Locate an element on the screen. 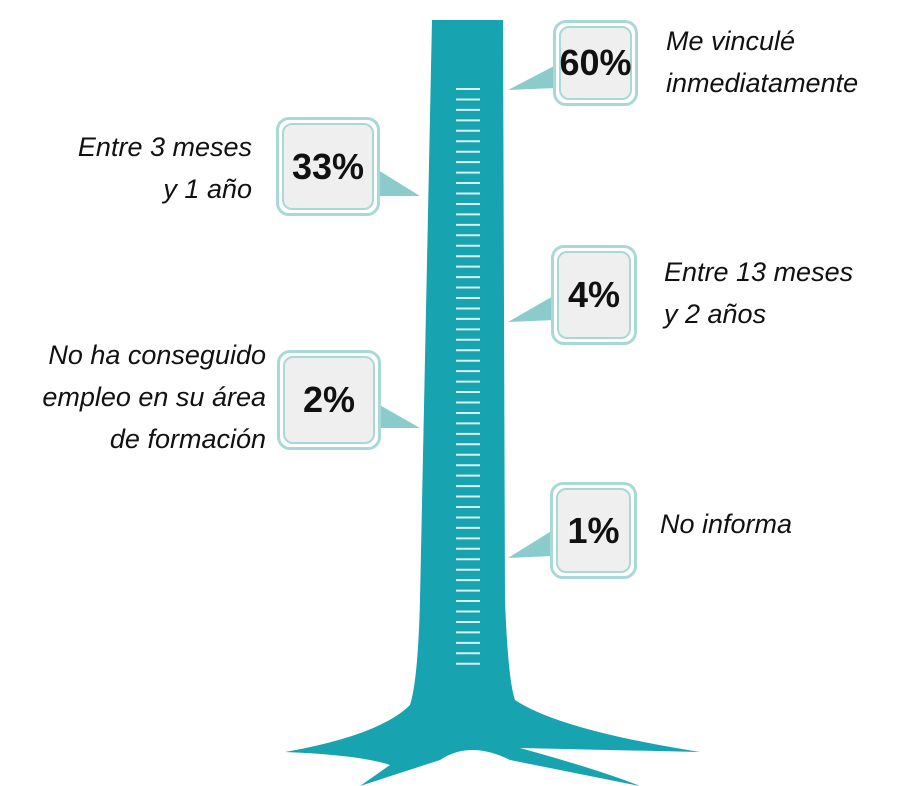 The image size is (898, 786). value: 33% is located at coordinates (328, 166).